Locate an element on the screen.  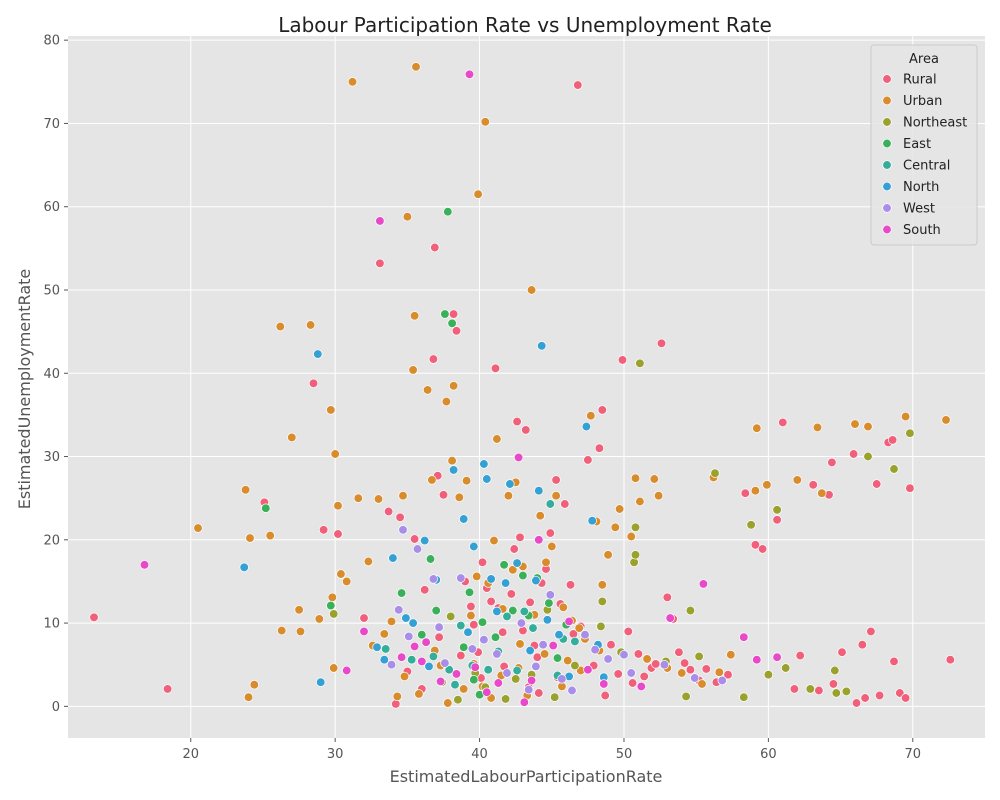
legend-marker-rural is located at coordinates (887, 79).